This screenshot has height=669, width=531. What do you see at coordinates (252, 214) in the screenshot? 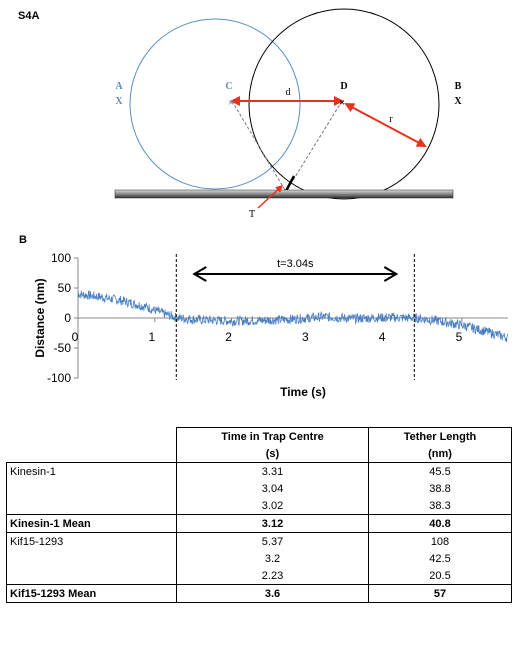
I see `label-t: T` at bounding box center [252, 214].